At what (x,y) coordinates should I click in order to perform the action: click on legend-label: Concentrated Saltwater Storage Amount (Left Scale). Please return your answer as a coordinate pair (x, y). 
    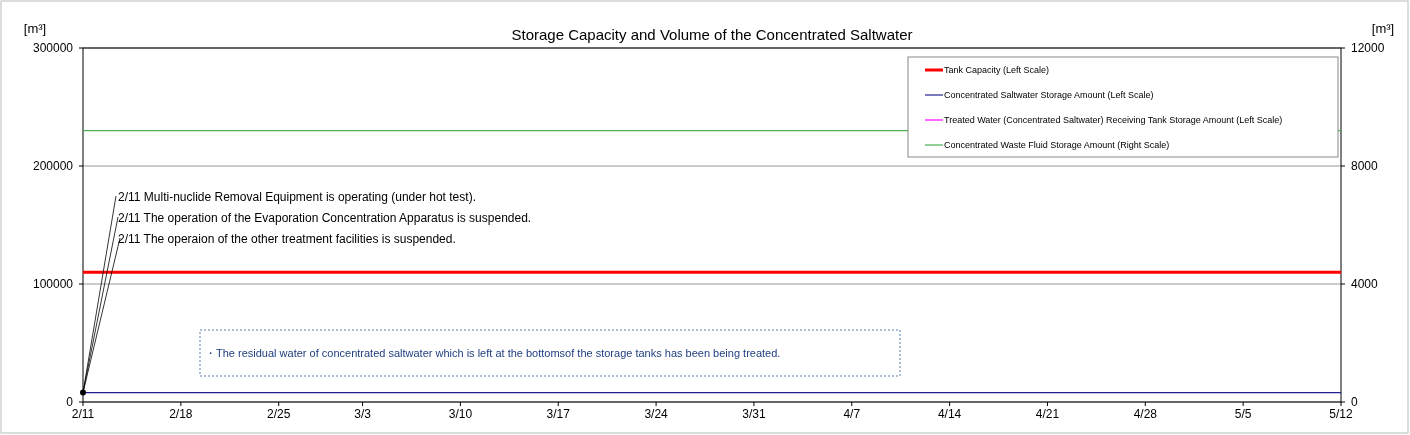
    Looking at the image, I should click on (1049, 95).